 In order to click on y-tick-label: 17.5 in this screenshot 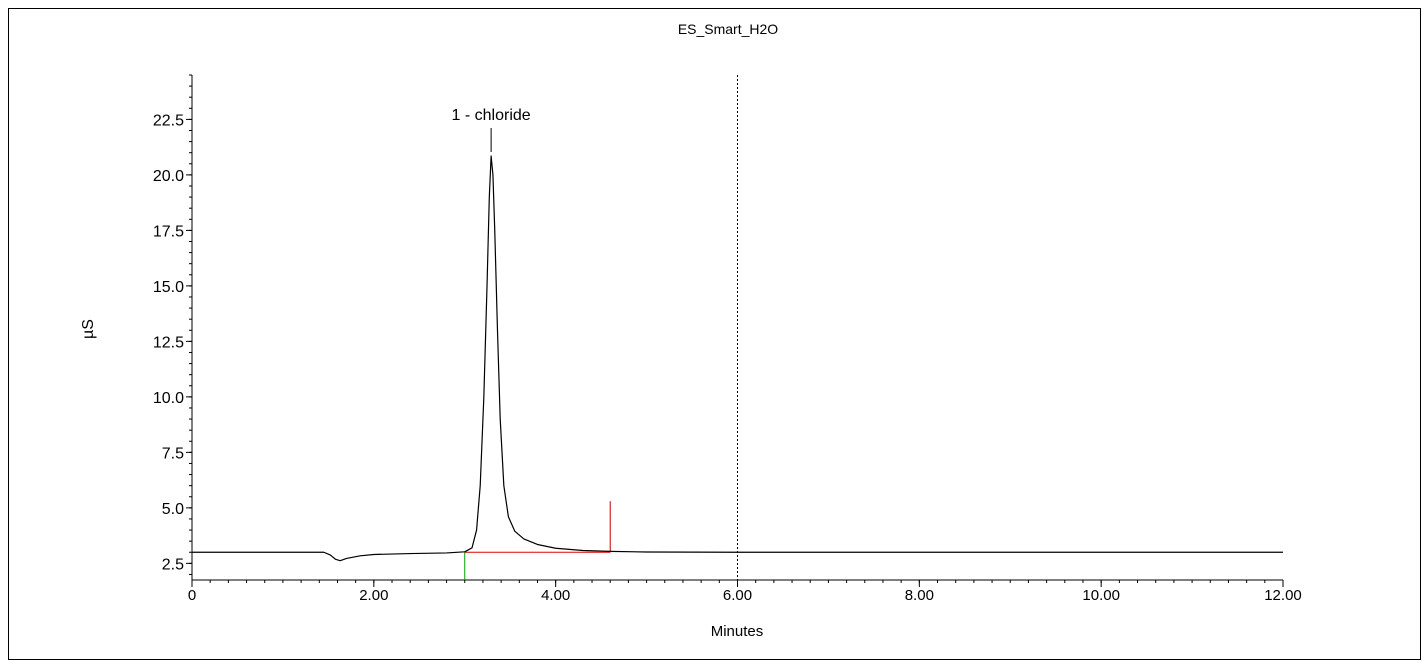, I will do `click(168, 231)`.